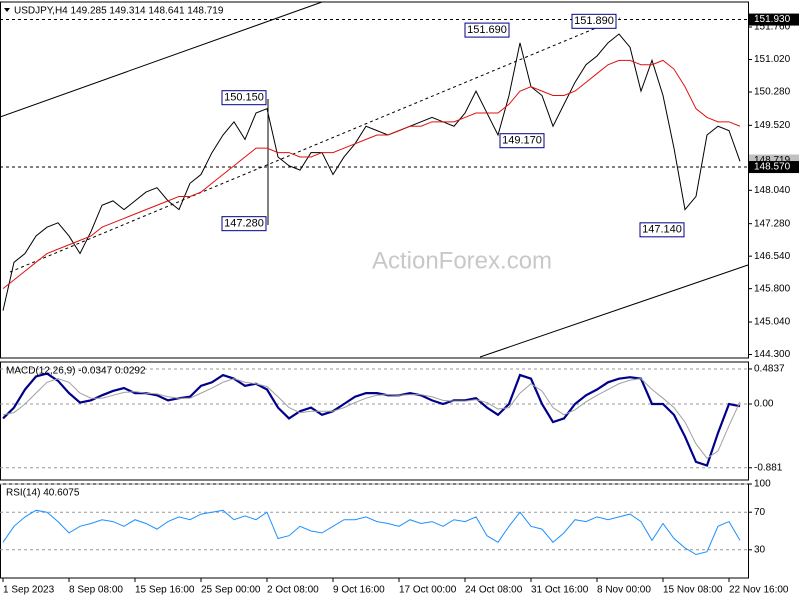 Image resolution: width=800 pixels, height=600 pixels. I want to click on x-tick-label: 8 Nov 00:00, so click(624, 590).